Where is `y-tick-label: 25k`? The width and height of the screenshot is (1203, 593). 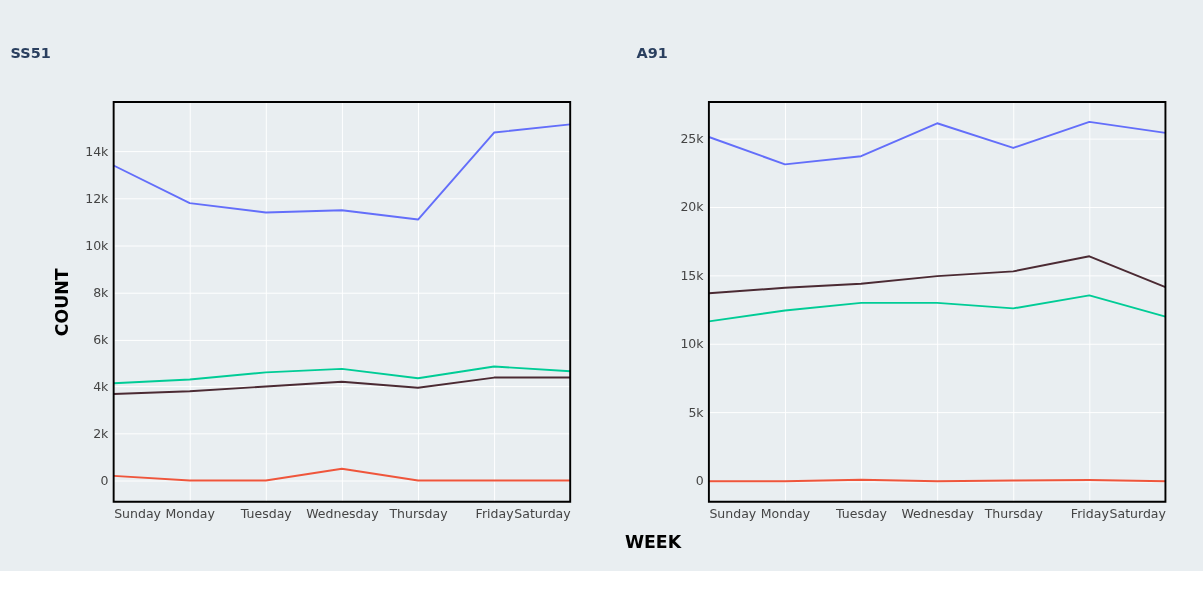
y-tick-label: 25k is located at coordinates (692, 138).